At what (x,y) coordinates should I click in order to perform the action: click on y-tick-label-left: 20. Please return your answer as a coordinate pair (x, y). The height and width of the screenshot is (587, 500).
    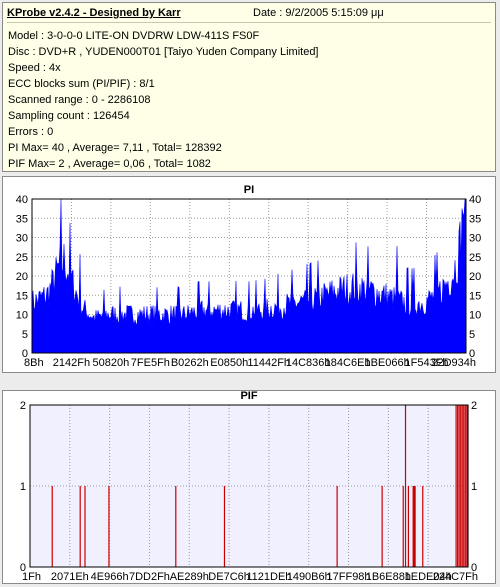
    Looking at the image, I should click on (22, 277).